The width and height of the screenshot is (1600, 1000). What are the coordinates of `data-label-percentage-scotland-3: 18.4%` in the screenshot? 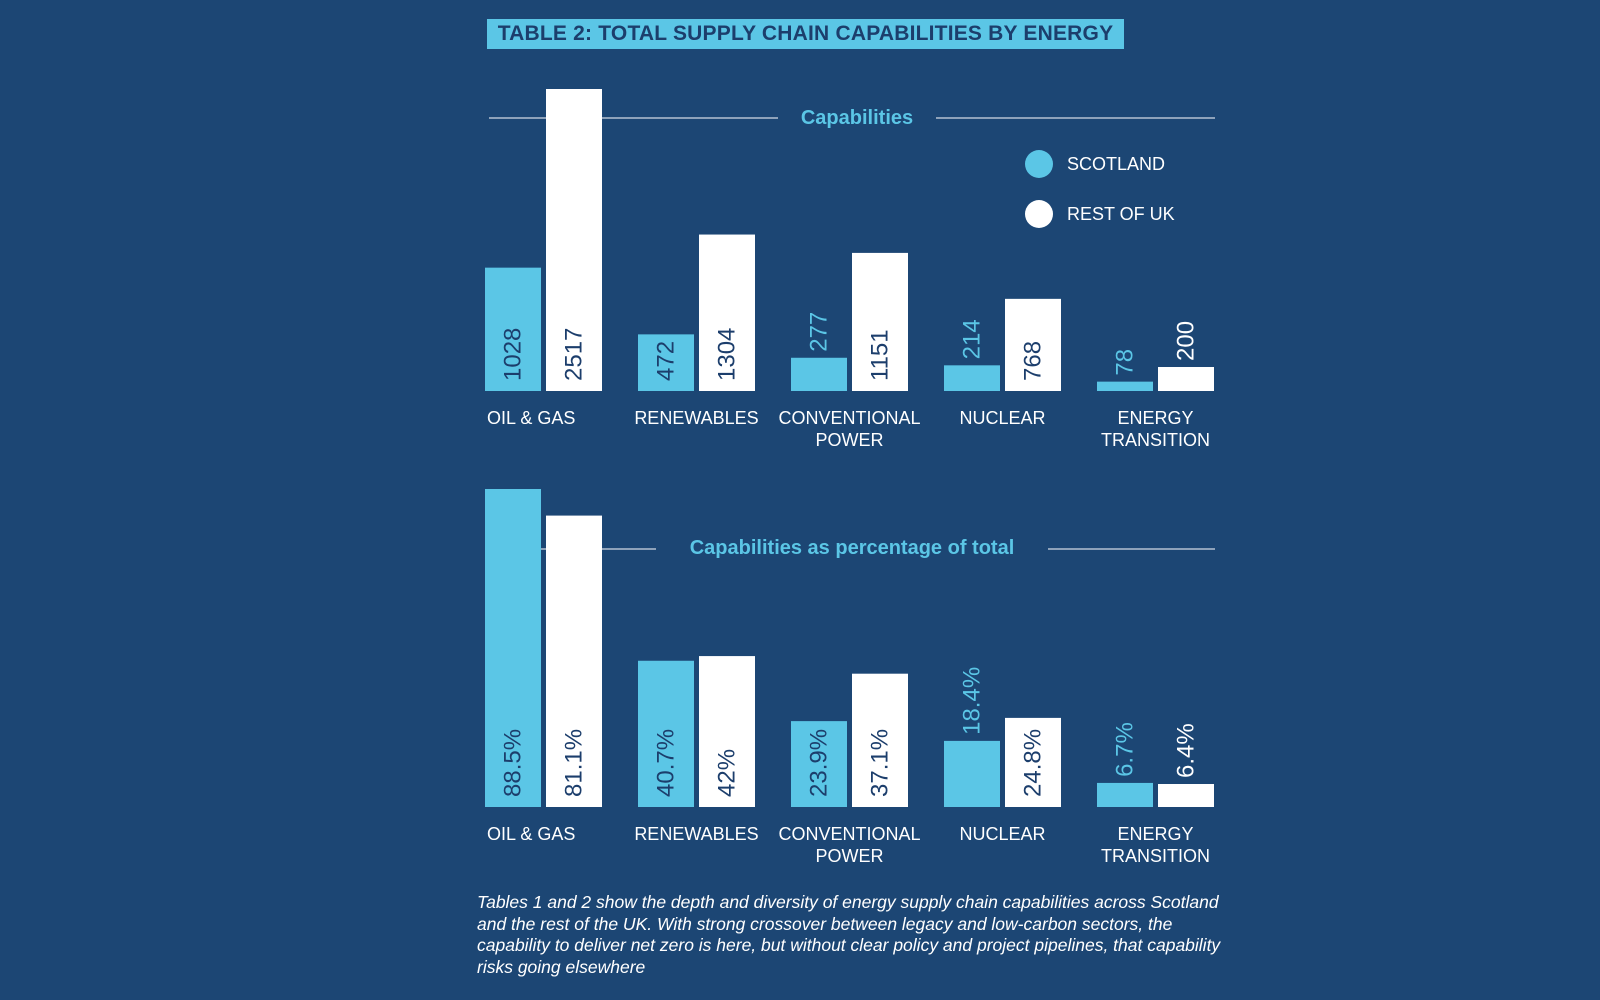 It's located at (972, 701).